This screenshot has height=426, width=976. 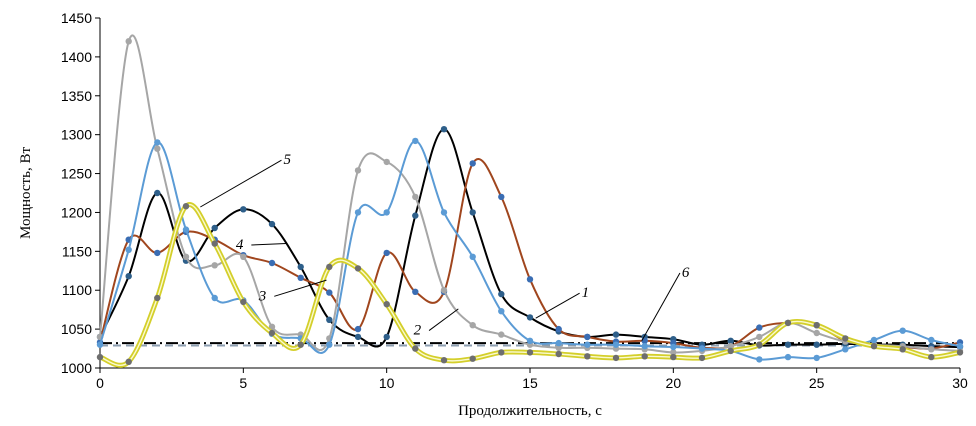 I want to click on y-tick-label: 1350, so click(x=76, y=96).